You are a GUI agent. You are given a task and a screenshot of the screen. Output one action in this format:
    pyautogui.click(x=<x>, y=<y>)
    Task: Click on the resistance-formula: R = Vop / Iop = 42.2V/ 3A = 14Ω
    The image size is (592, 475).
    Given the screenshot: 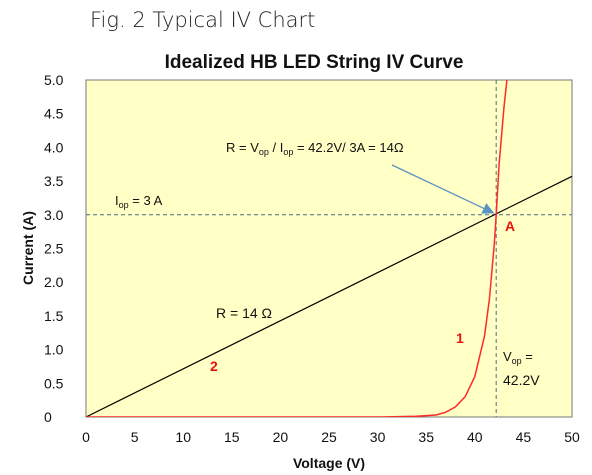 What is the action you would take?
    pyautogui.click(x=315, y=148)
    